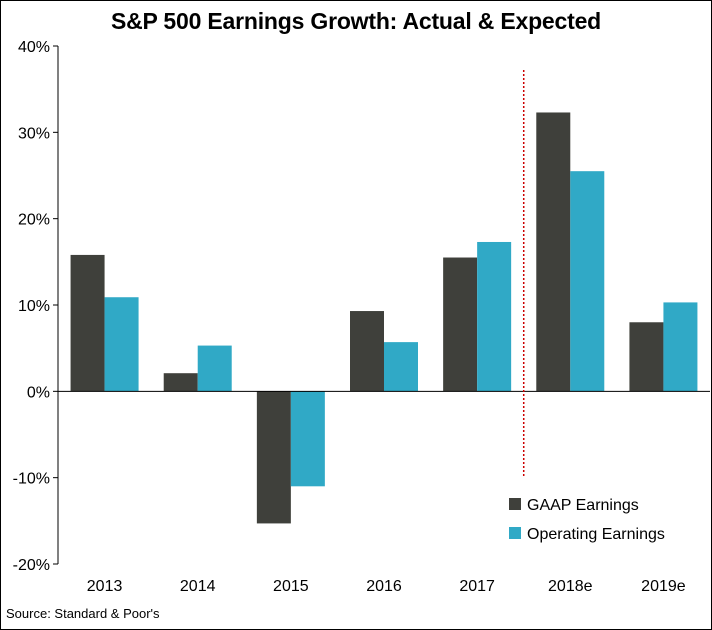 This screenshot has width=712, height=630. I want to click on y-tick-label: 40%, so click(34, 47).